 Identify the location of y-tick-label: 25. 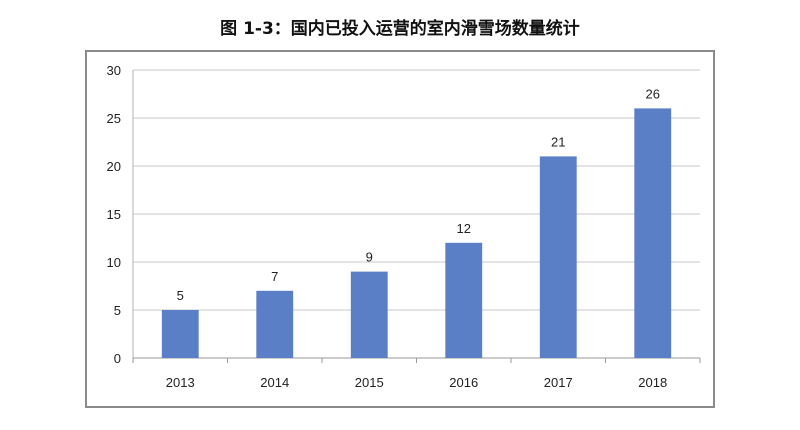
(114, 118).